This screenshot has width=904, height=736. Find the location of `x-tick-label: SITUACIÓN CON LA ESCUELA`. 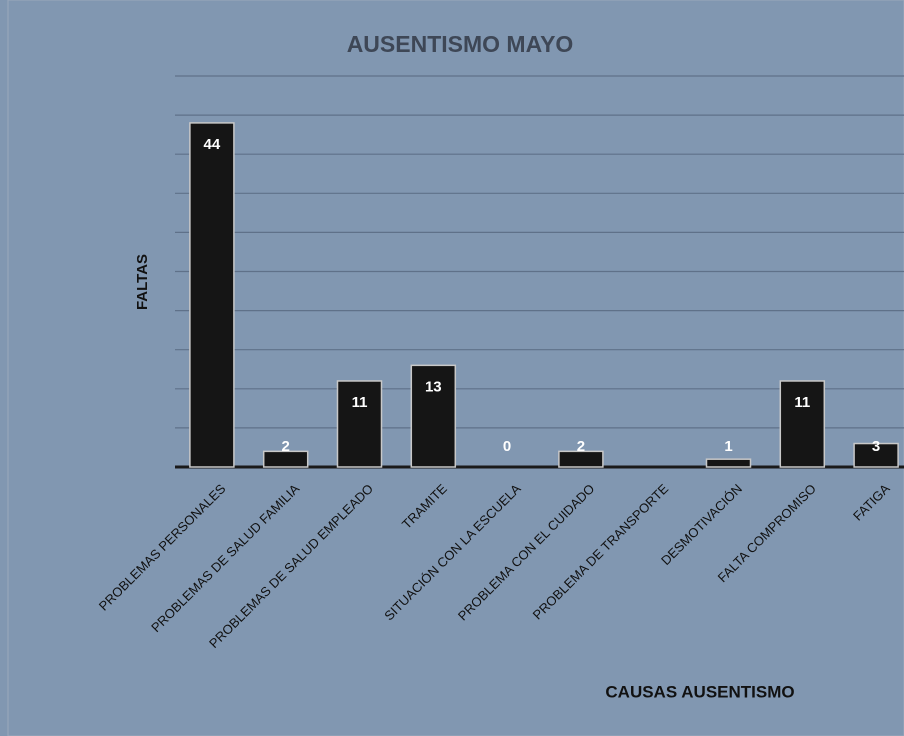

x-tick-label: SITUACIÓN CON LA ESCUELA is located at coordinates (452, 552).